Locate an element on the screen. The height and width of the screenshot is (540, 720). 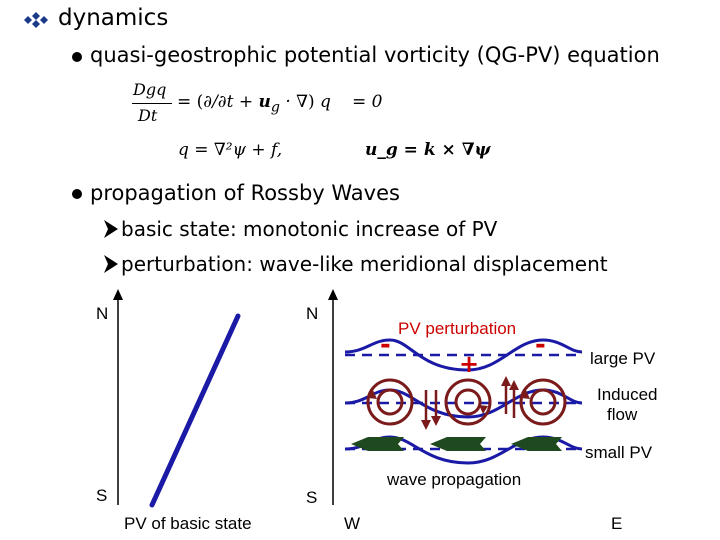
sub-bullet-basic-state: basic state: monotonic increase of PV is located at coordinates (309, 229).